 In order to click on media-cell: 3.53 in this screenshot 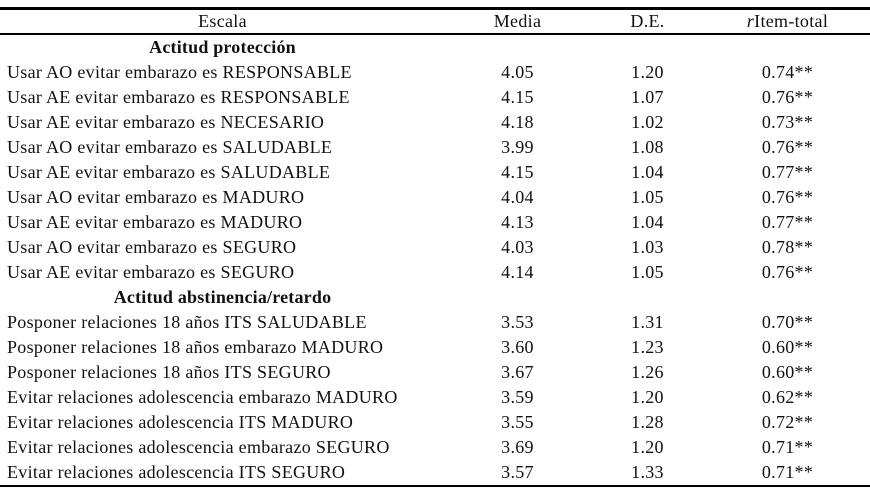, I will do `click(517, 322)`.